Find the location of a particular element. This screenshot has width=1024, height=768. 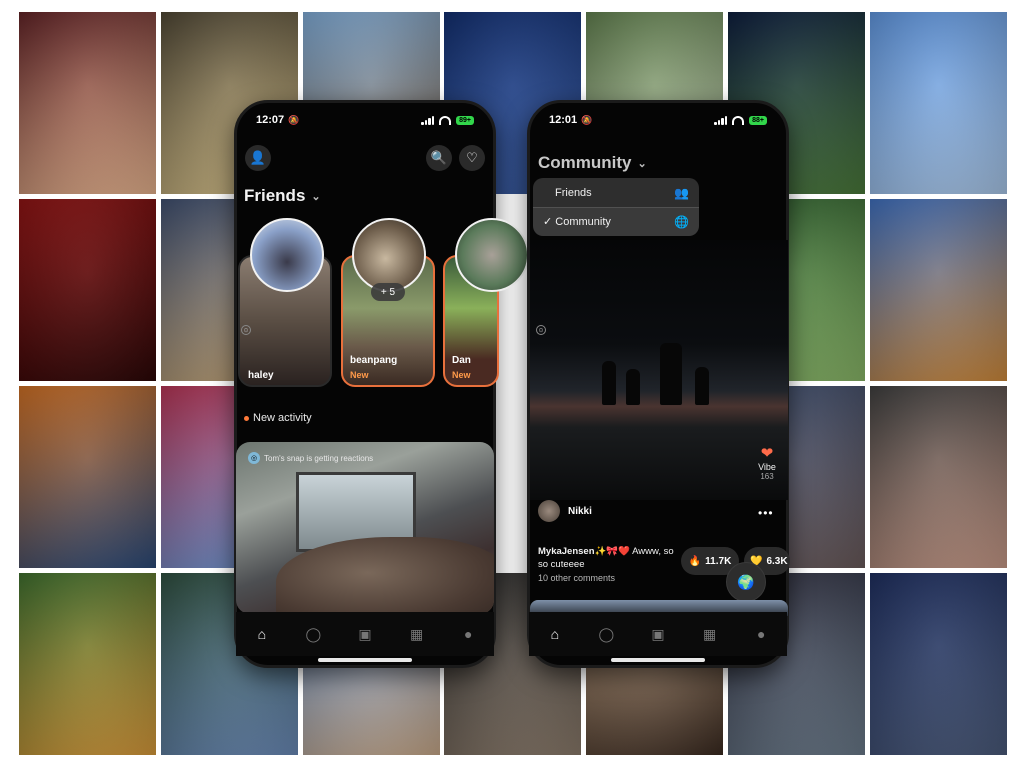

add-person-icon: 👤 is located at coordinates (258, 157).